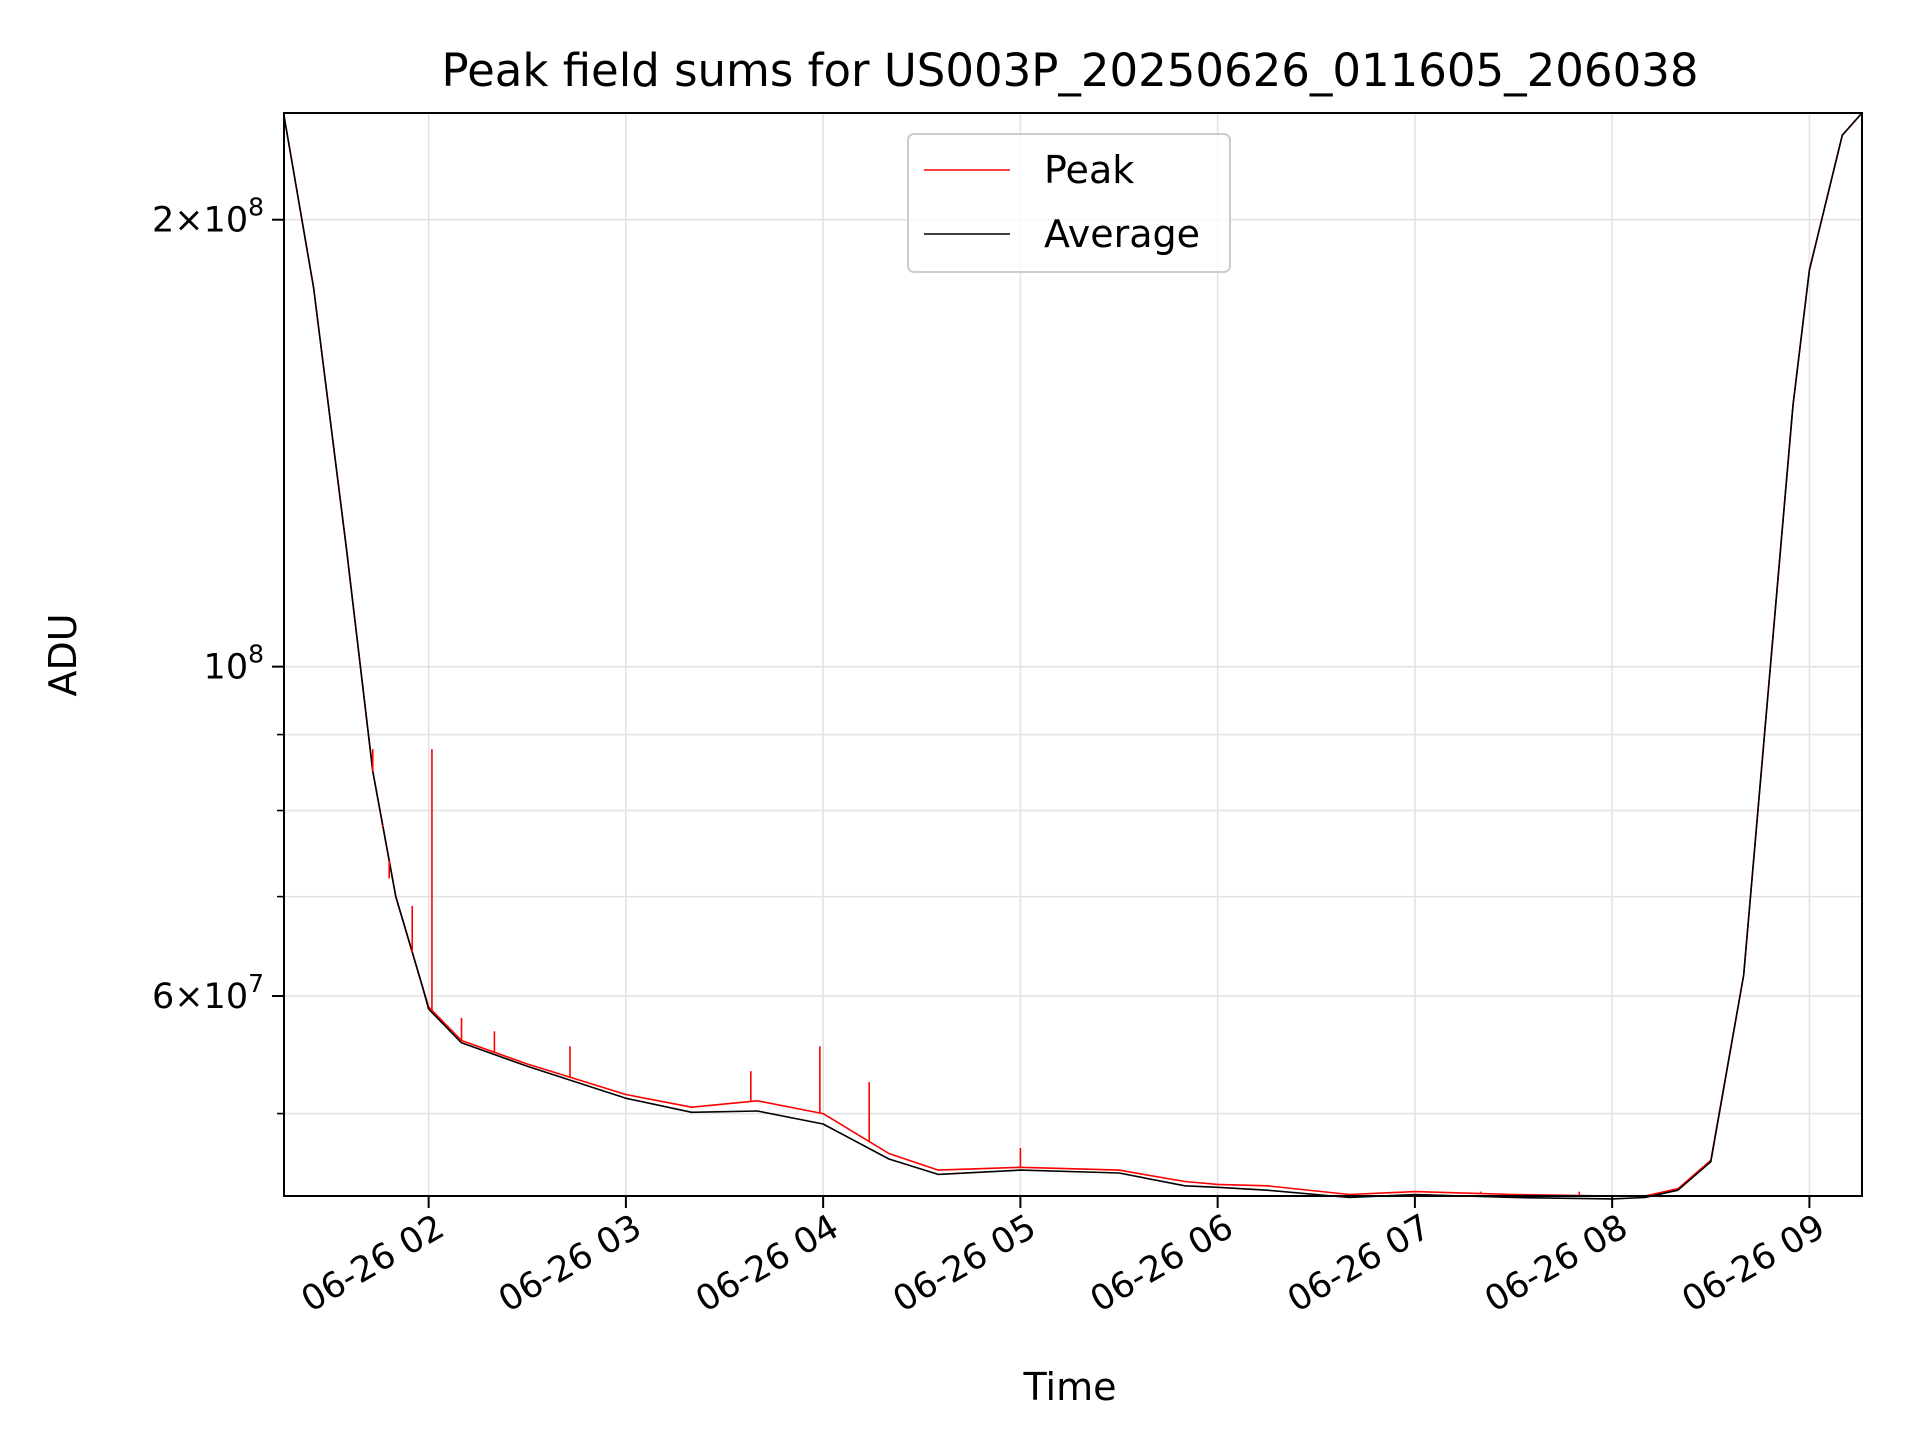  Describe the element at coordinates (208, 993) in the screenshot. I see `y-tick-label: 6×107` at that location.